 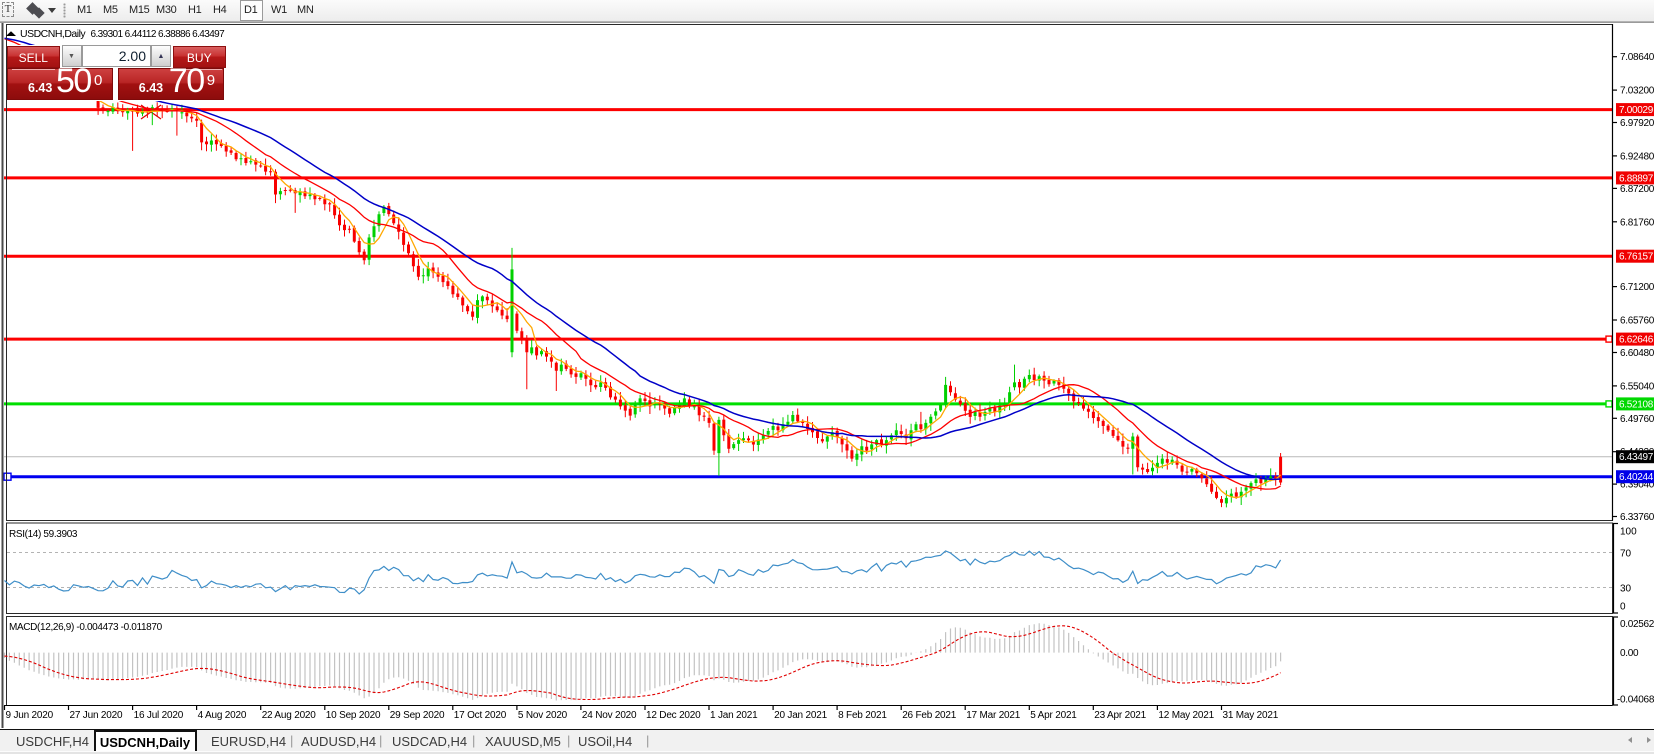 What do you see at coordinates (1637, 189) in the screenshot?
I see `svg-text: 6.87200` at bounding box center [1637, 189].